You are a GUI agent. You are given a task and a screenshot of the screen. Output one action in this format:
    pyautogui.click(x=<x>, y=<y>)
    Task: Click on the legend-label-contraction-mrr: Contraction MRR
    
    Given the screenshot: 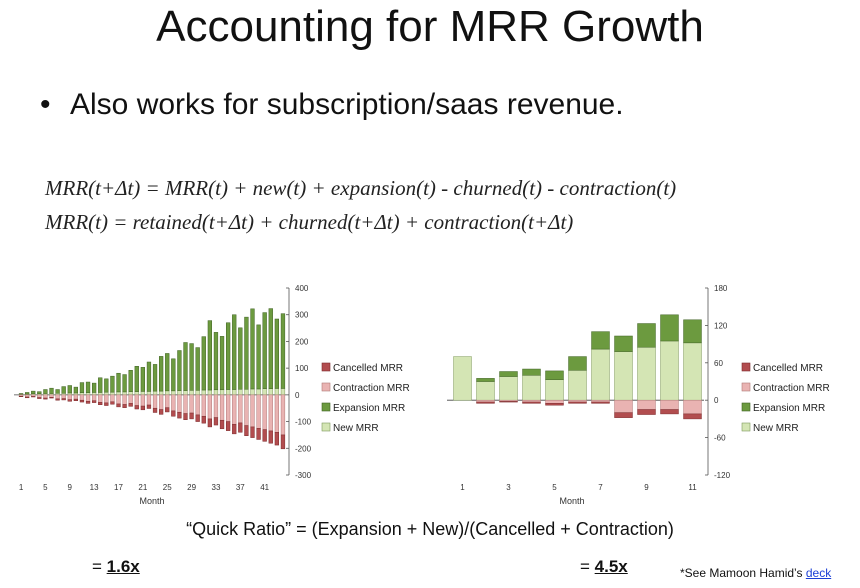 What is the action you would take?
    pyautogui.click(x=791, y=388)
    